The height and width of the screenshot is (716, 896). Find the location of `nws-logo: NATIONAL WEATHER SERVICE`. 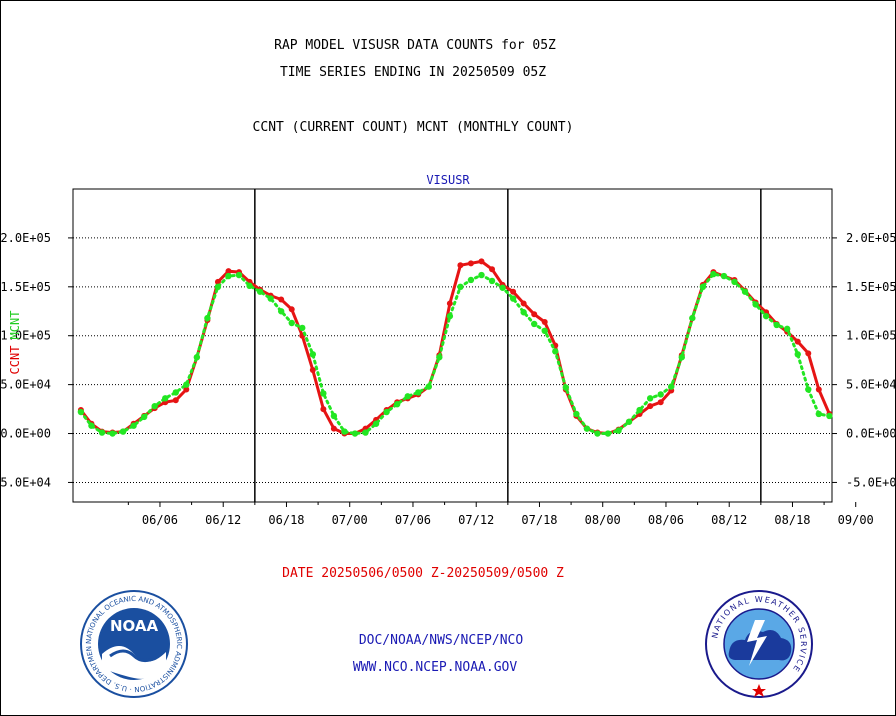

nws-logo: NATIONAL WEATHER SERVICE is located at coordinates (759, 644).